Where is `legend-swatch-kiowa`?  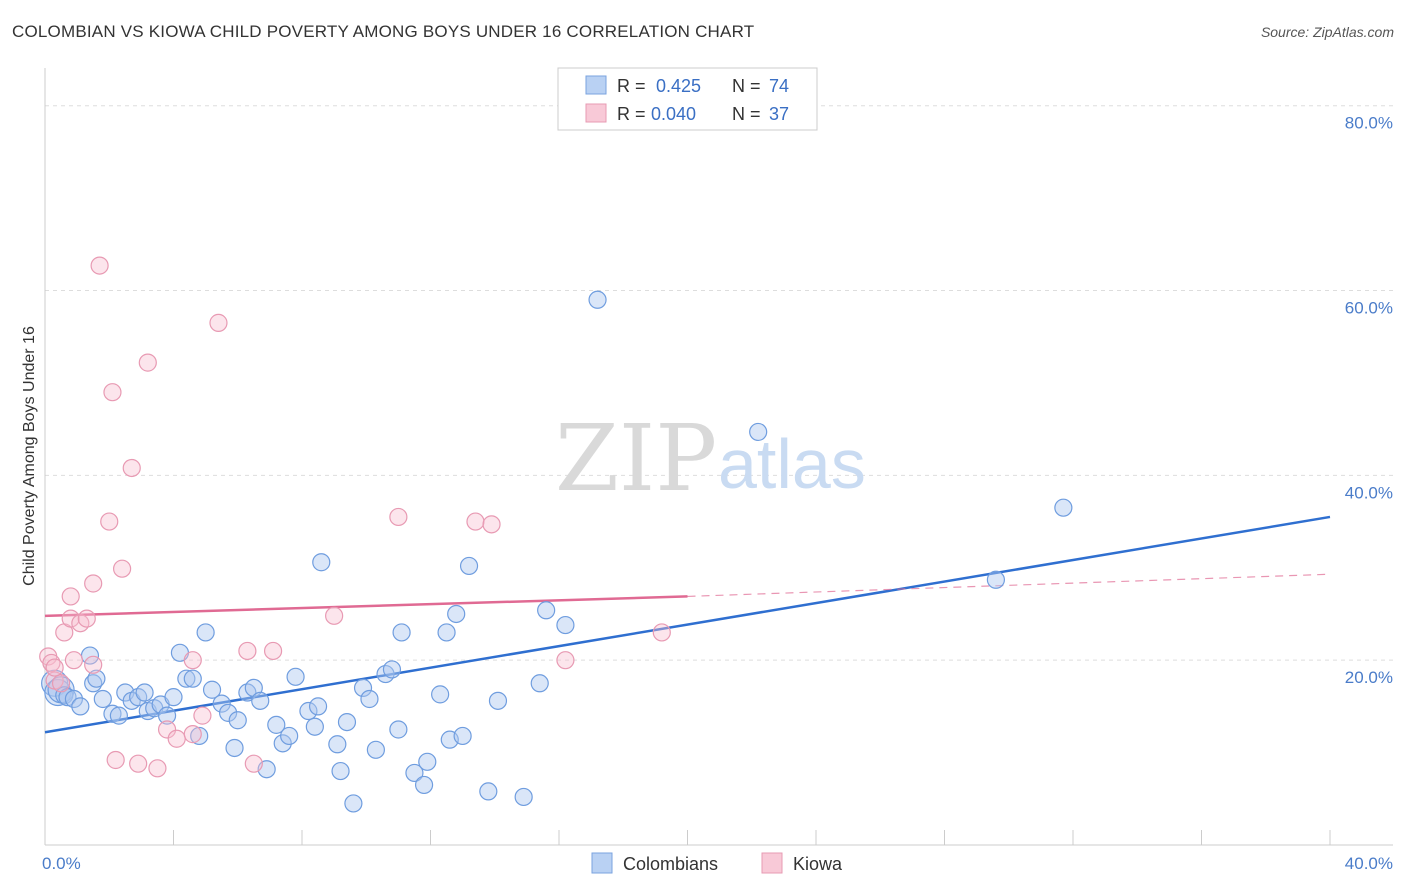 legend-swatch-kiowa is located at coordinates (596, 113).